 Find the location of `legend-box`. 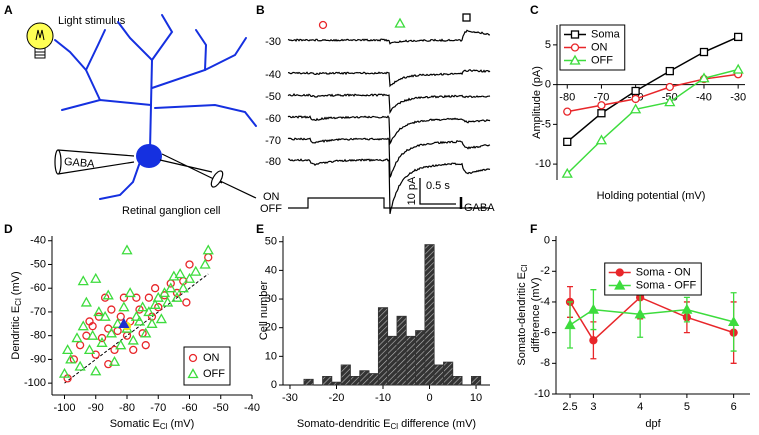

legend-box is located at coordinates (207, 366).